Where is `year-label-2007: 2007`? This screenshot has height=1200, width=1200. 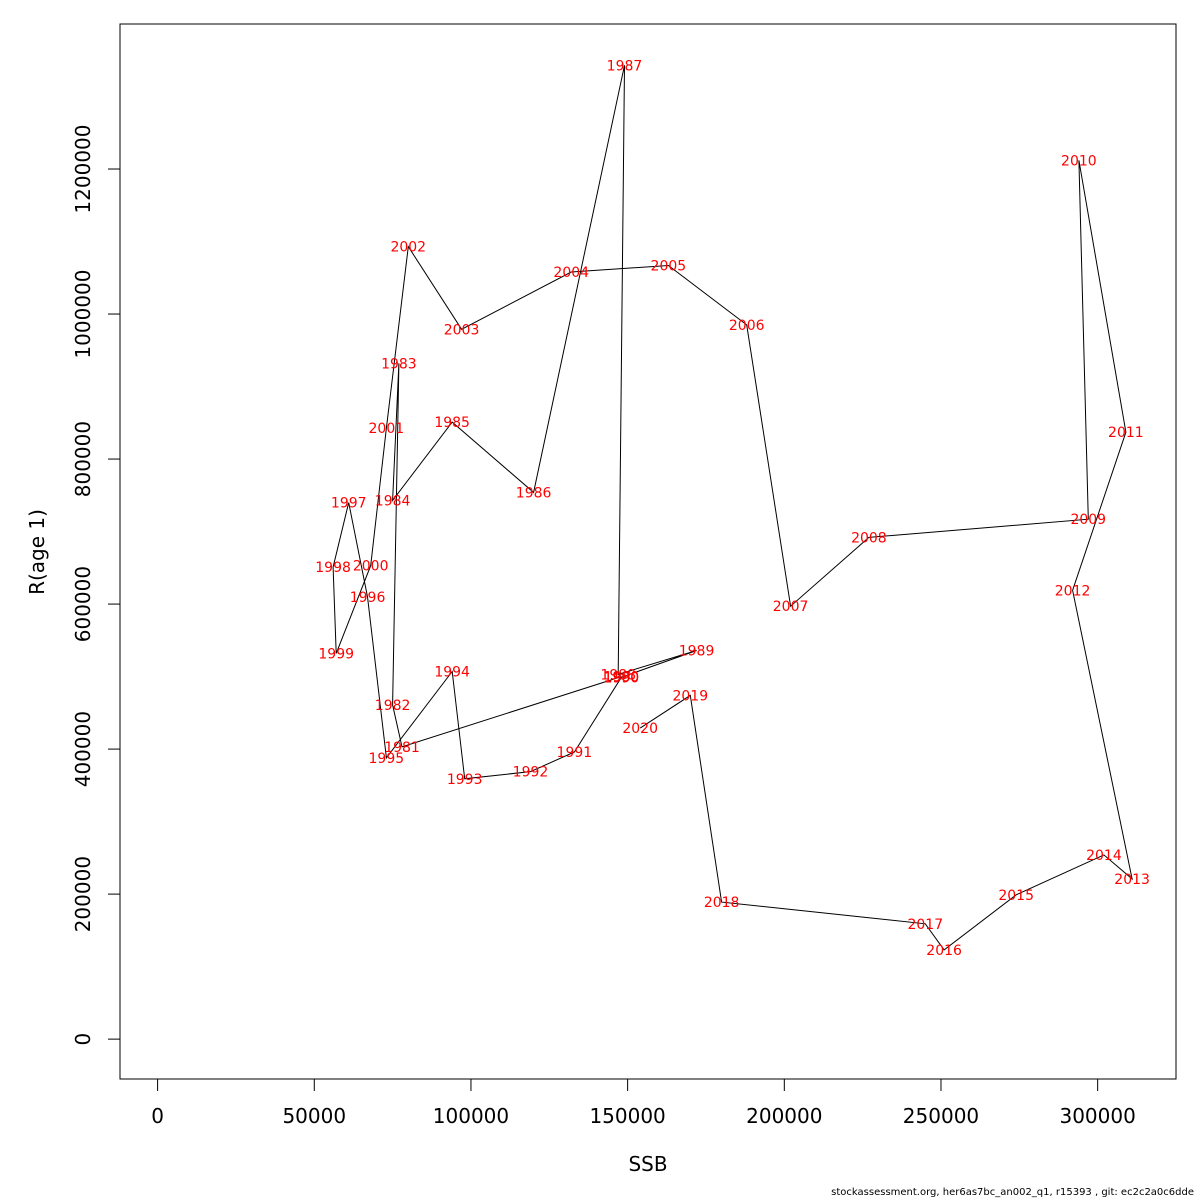 year-label-2007: 2007 is located at coordinates (791, 607).